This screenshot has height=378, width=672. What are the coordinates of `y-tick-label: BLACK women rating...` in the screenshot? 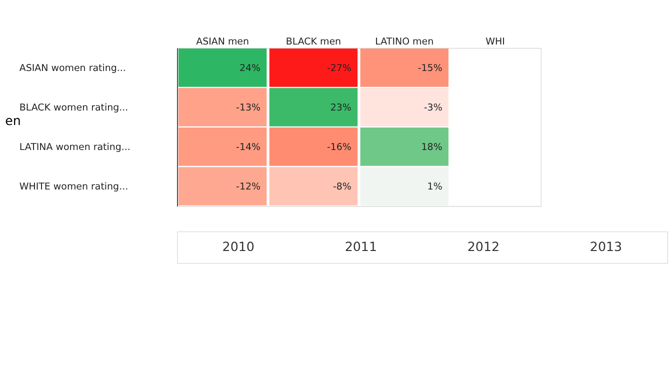 It's located at (73, 108).